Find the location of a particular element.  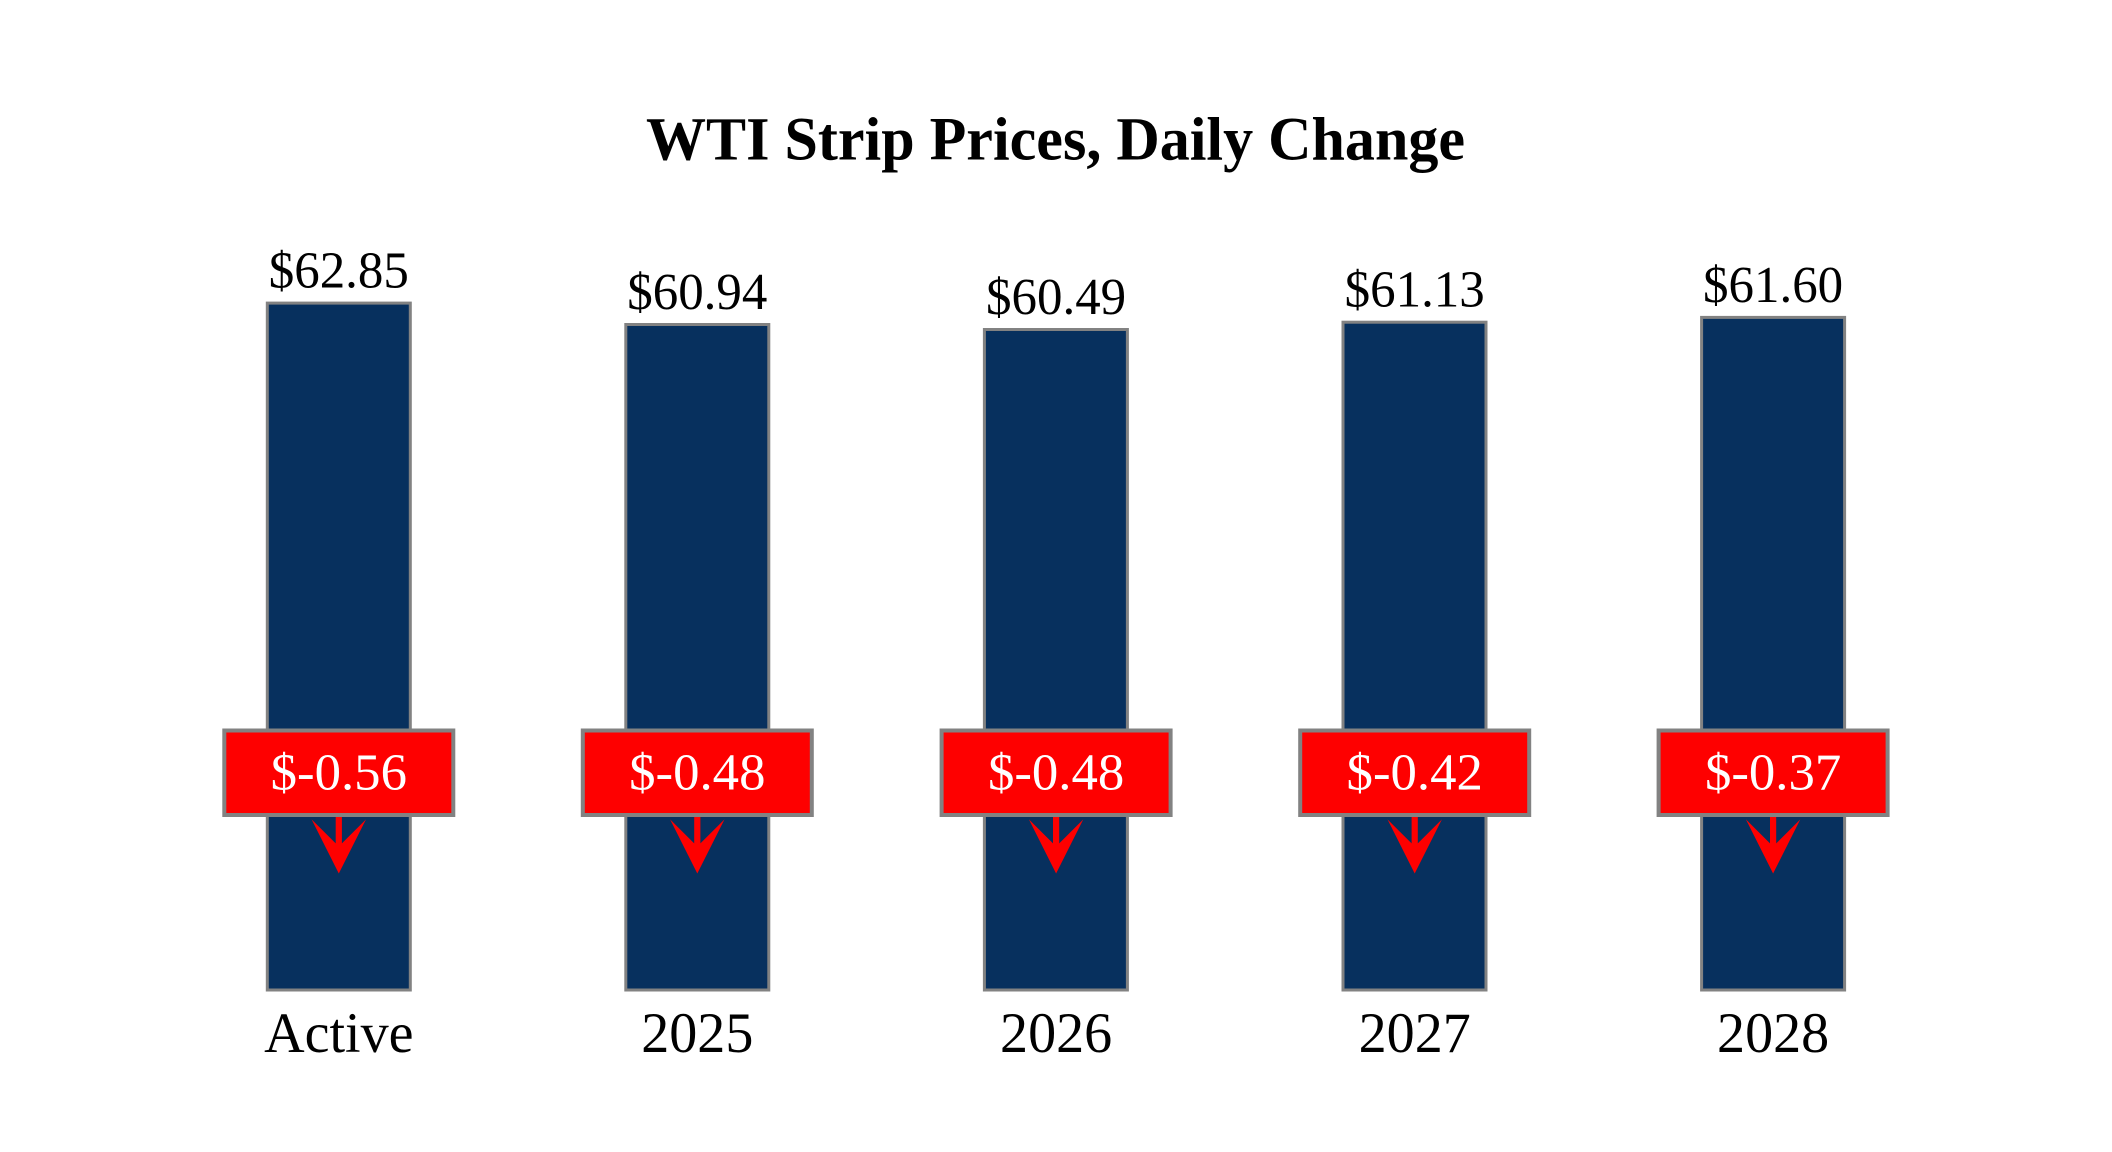

svg-text: $-0.56 is located at coordinates (339, 773).